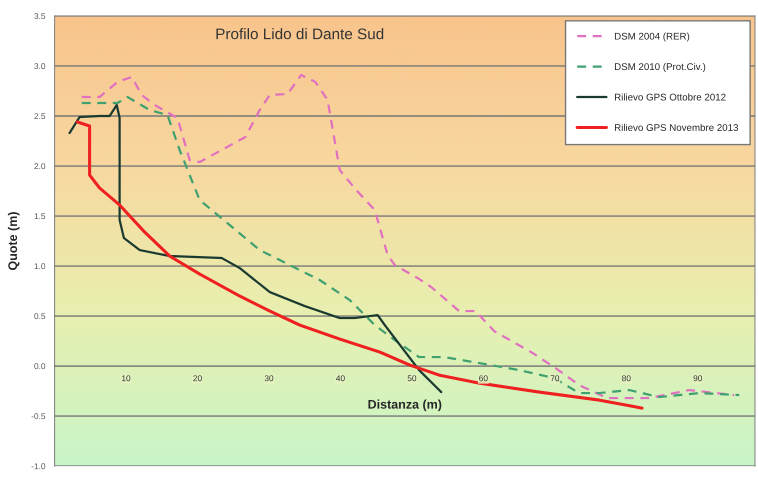 Image resolution: width=758 pixels, height=484 pixels. I want to click on x-tick-label: 40, so click(340, 378).